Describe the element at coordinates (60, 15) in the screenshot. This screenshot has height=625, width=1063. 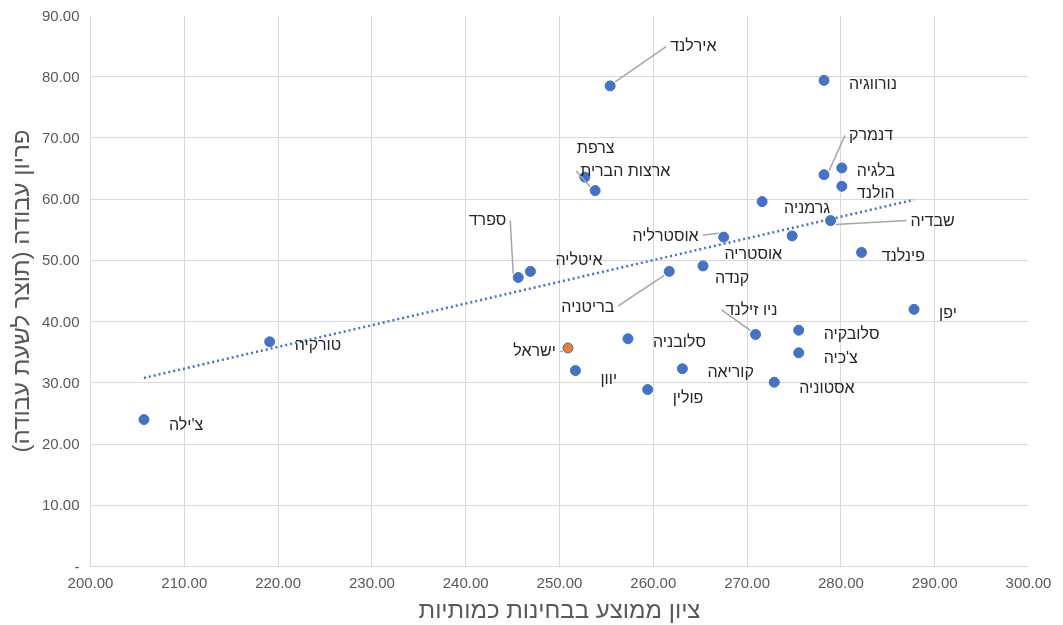
I see `y-tick-label: 90.00` at that location.